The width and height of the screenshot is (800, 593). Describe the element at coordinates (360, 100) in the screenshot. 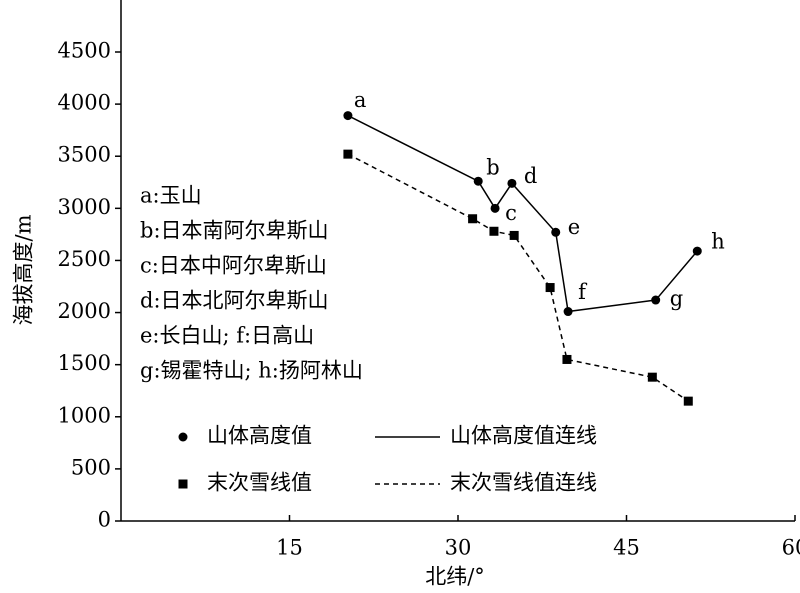

I see `point-label: a` at that location.